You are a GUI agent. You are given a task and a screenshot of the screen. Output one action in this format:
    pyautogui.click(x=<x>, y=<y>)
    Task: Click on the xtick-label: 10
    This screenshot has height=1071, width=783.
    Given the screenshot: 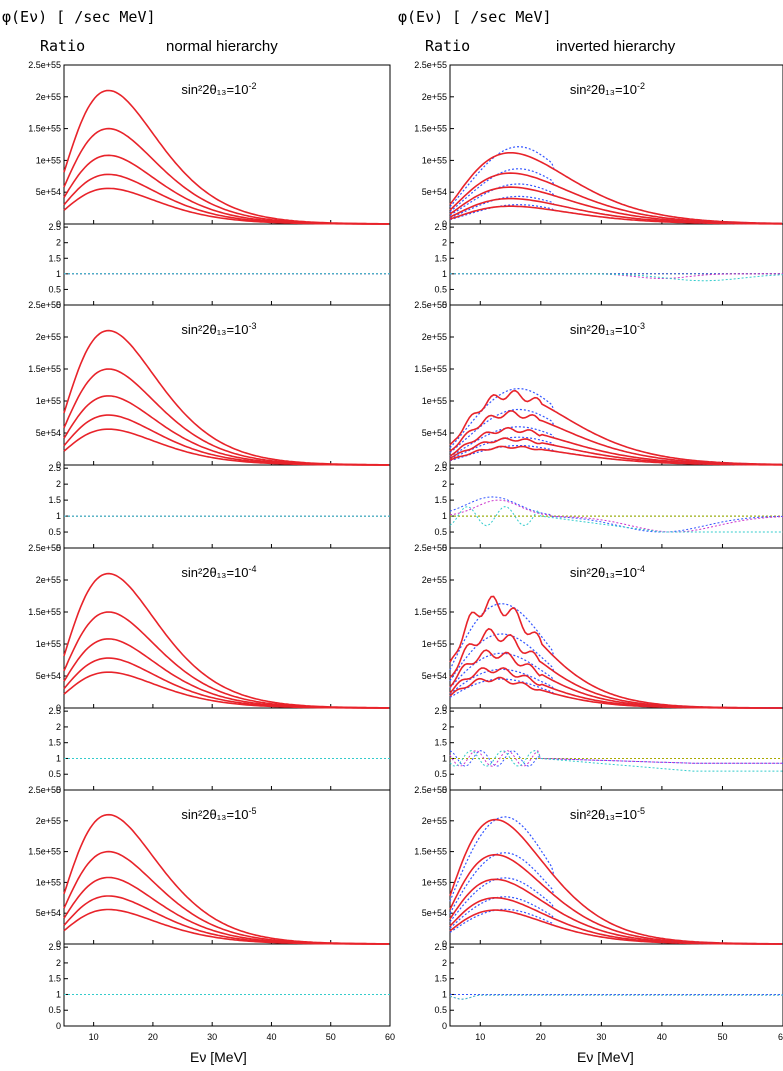 What is the action you would take?
    pyautogui.click(x=480, y=1037)
    